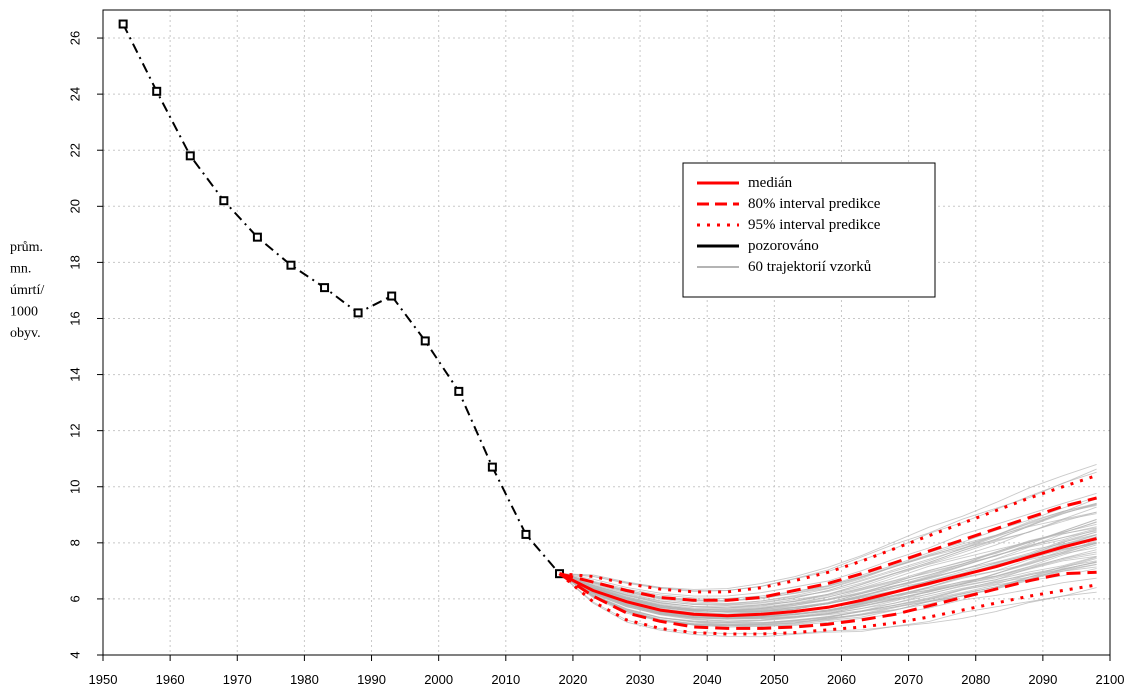  What do you see at coordinates (75, 598) in the screenshot?
I see `y-tick-label: 6` at bounding box center [75, 598].